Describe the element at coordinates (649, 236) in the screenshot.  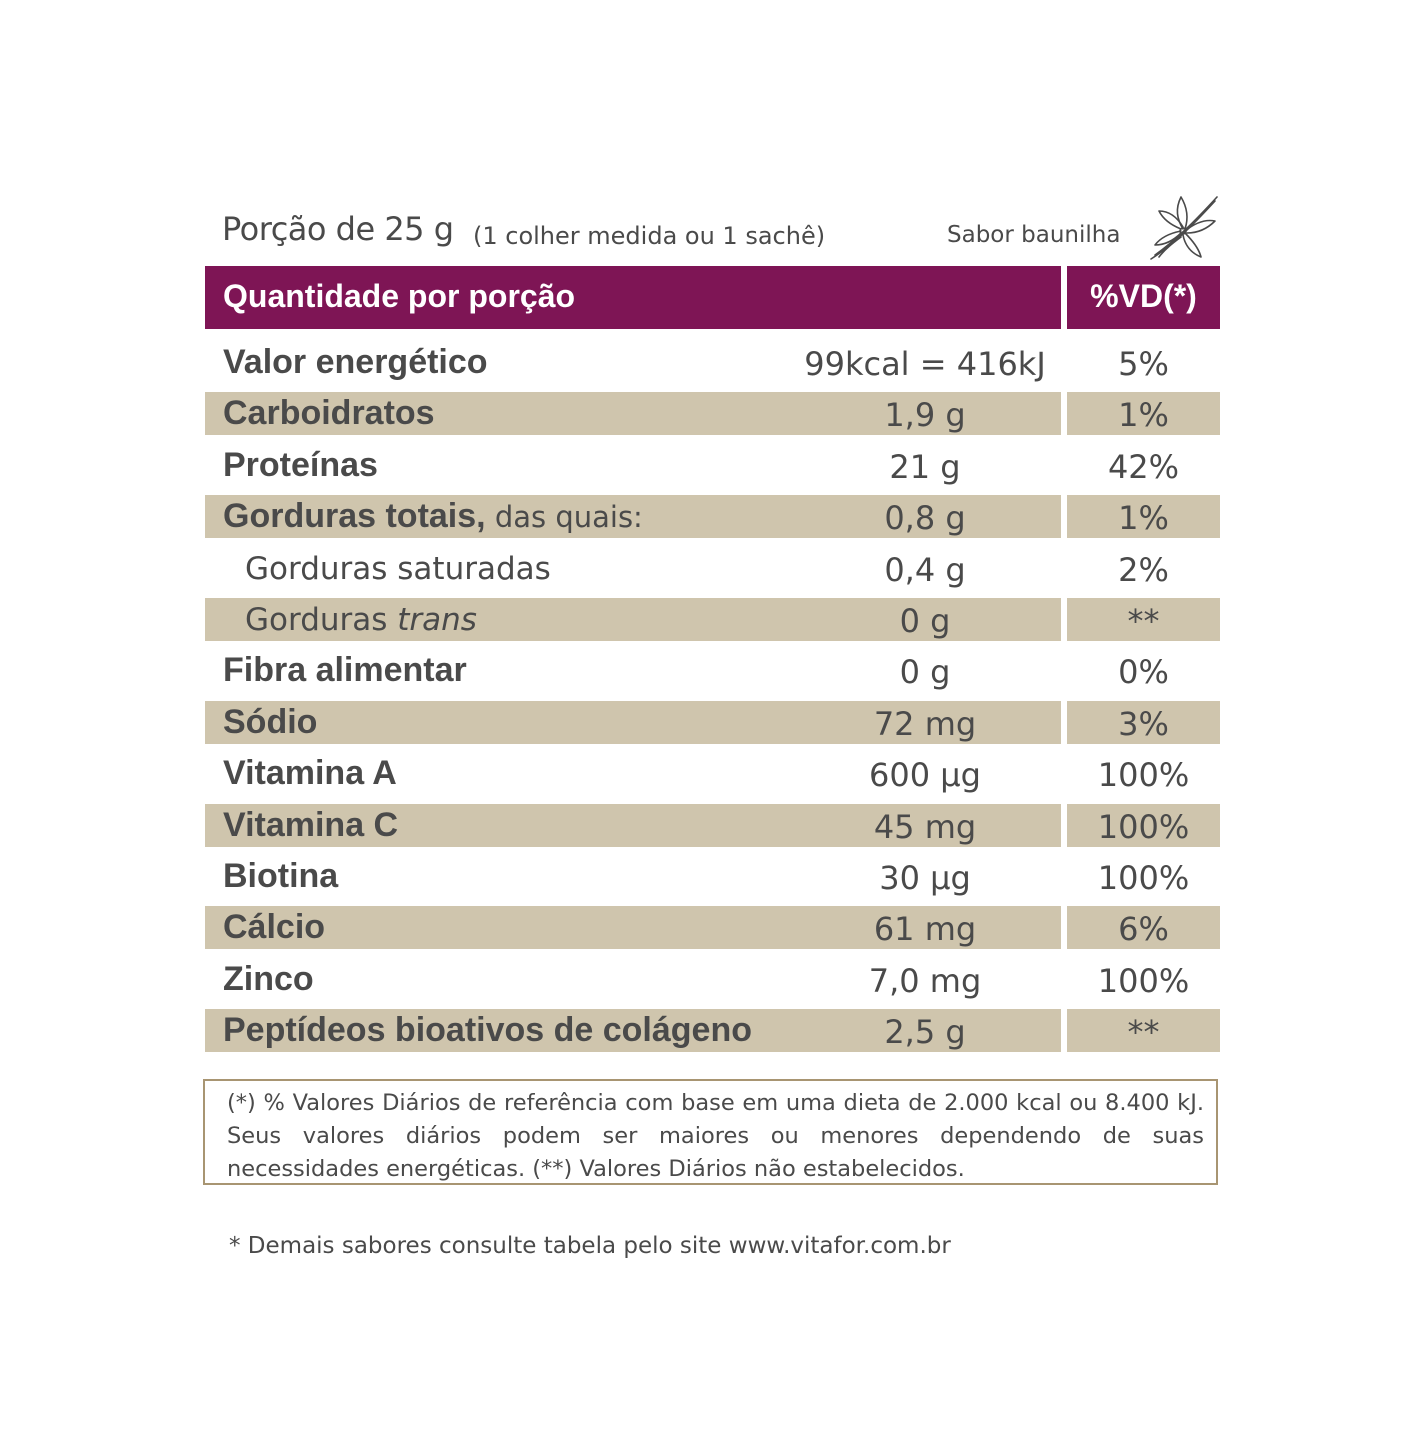
I see `serving-detail: (1 colher medida ou 1 sachê)` at that location.